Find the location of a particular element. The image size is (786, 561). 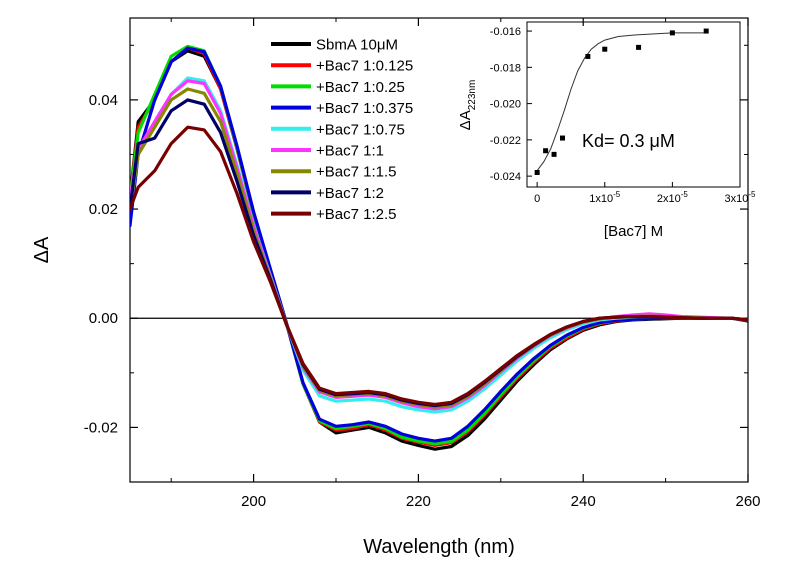

inset-x-tick-label: 1x10⁻⁵ is located at coordinates (605, 197).